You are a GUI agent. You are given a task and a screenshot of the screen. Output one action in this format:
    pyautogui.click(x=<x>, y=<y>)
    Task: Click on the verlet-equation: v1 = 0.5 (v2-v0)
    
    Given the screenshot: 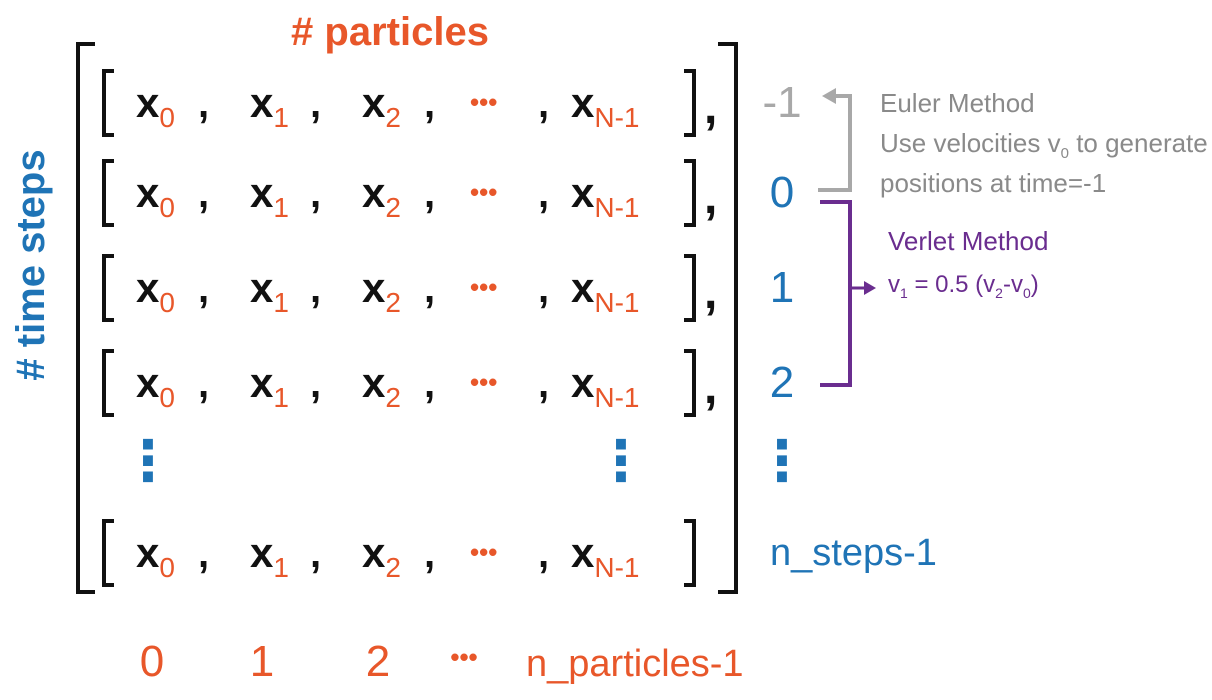 What is the action you would take?
    pyautogui.click(x=963, y=286)
    